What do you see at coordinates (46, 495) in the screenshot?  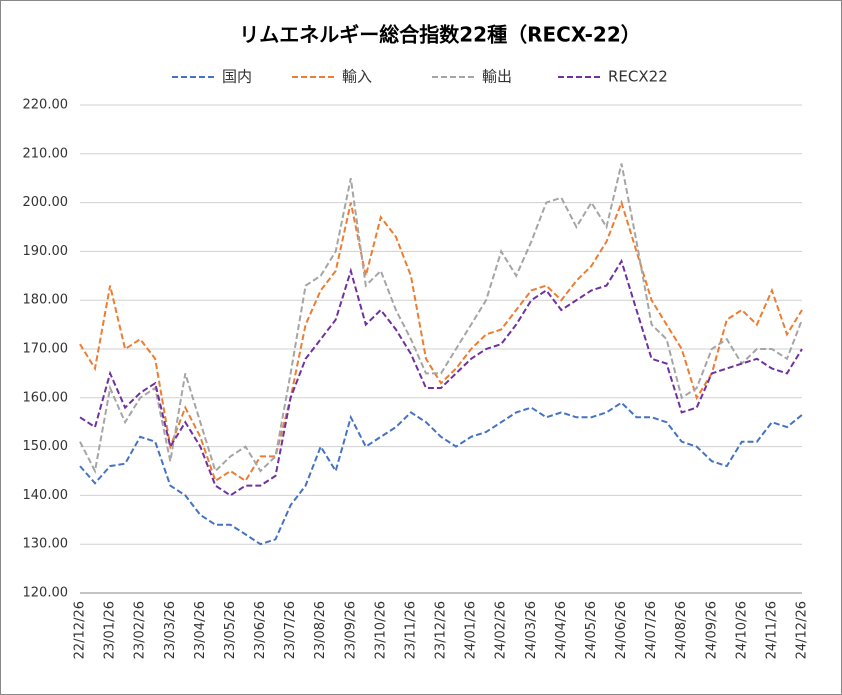 I see `y-tick-label: 140.00` at bounding box center [46, 495].